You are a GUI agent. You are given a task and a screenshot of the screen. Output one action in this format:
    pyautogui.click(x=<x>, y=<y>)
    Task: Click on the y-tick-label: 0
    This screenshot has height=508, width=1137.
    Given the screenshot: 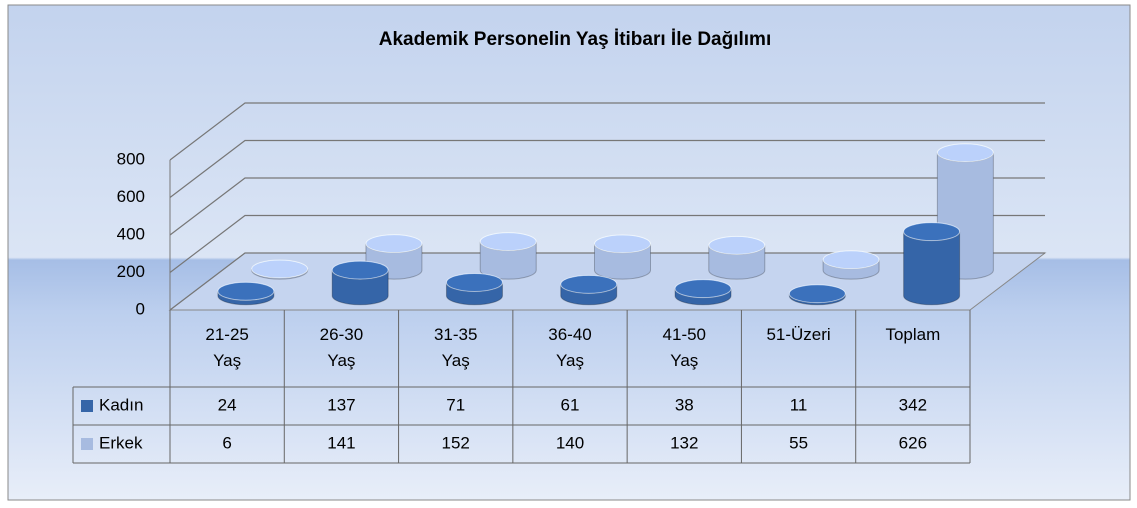 What is the action you would take?
    pyautogui.click(x=140, y=308)
    